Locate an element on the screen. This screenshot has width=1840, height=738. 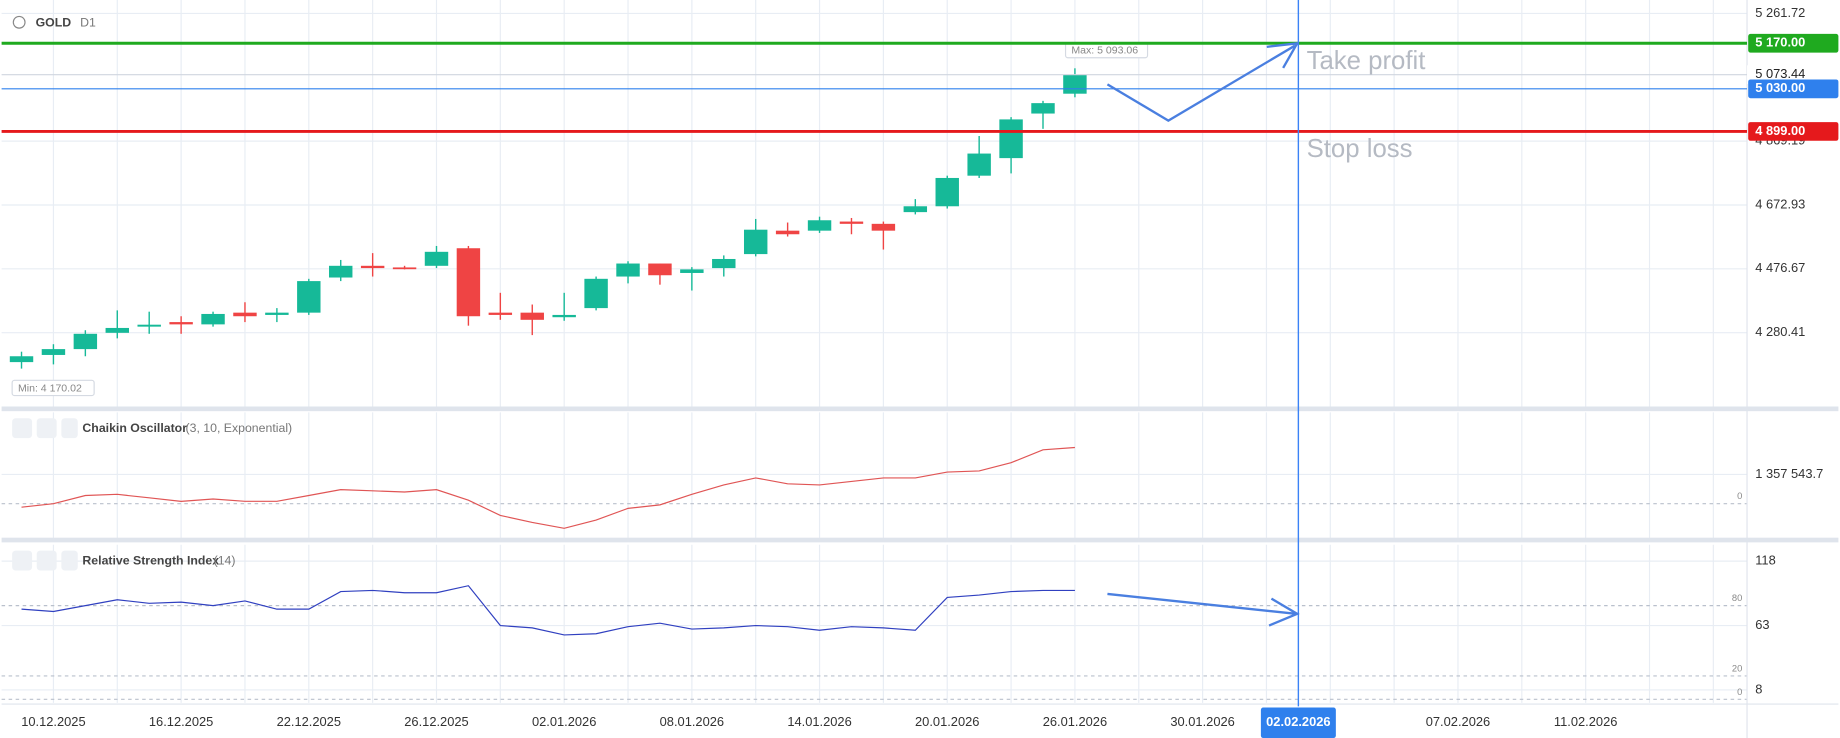
y-tick-label: 4 672.93 is located at coordinates (1780, 203).